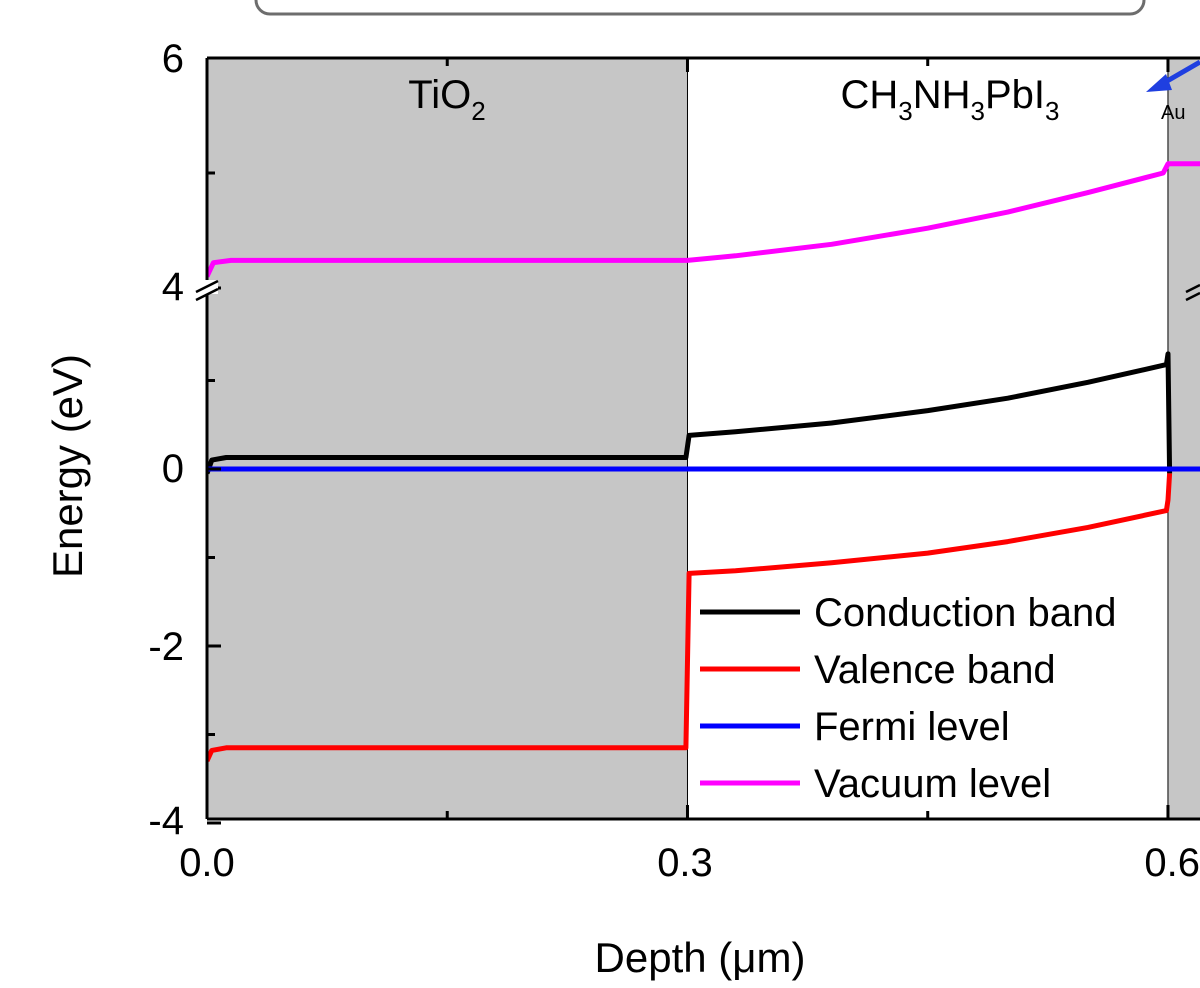 The height and width of the screenshot is (988, 1200). Describe the element at coordinates (965, 613) in the screenshot. I see `legend-label-conduction-band: Conduction band` at that location.